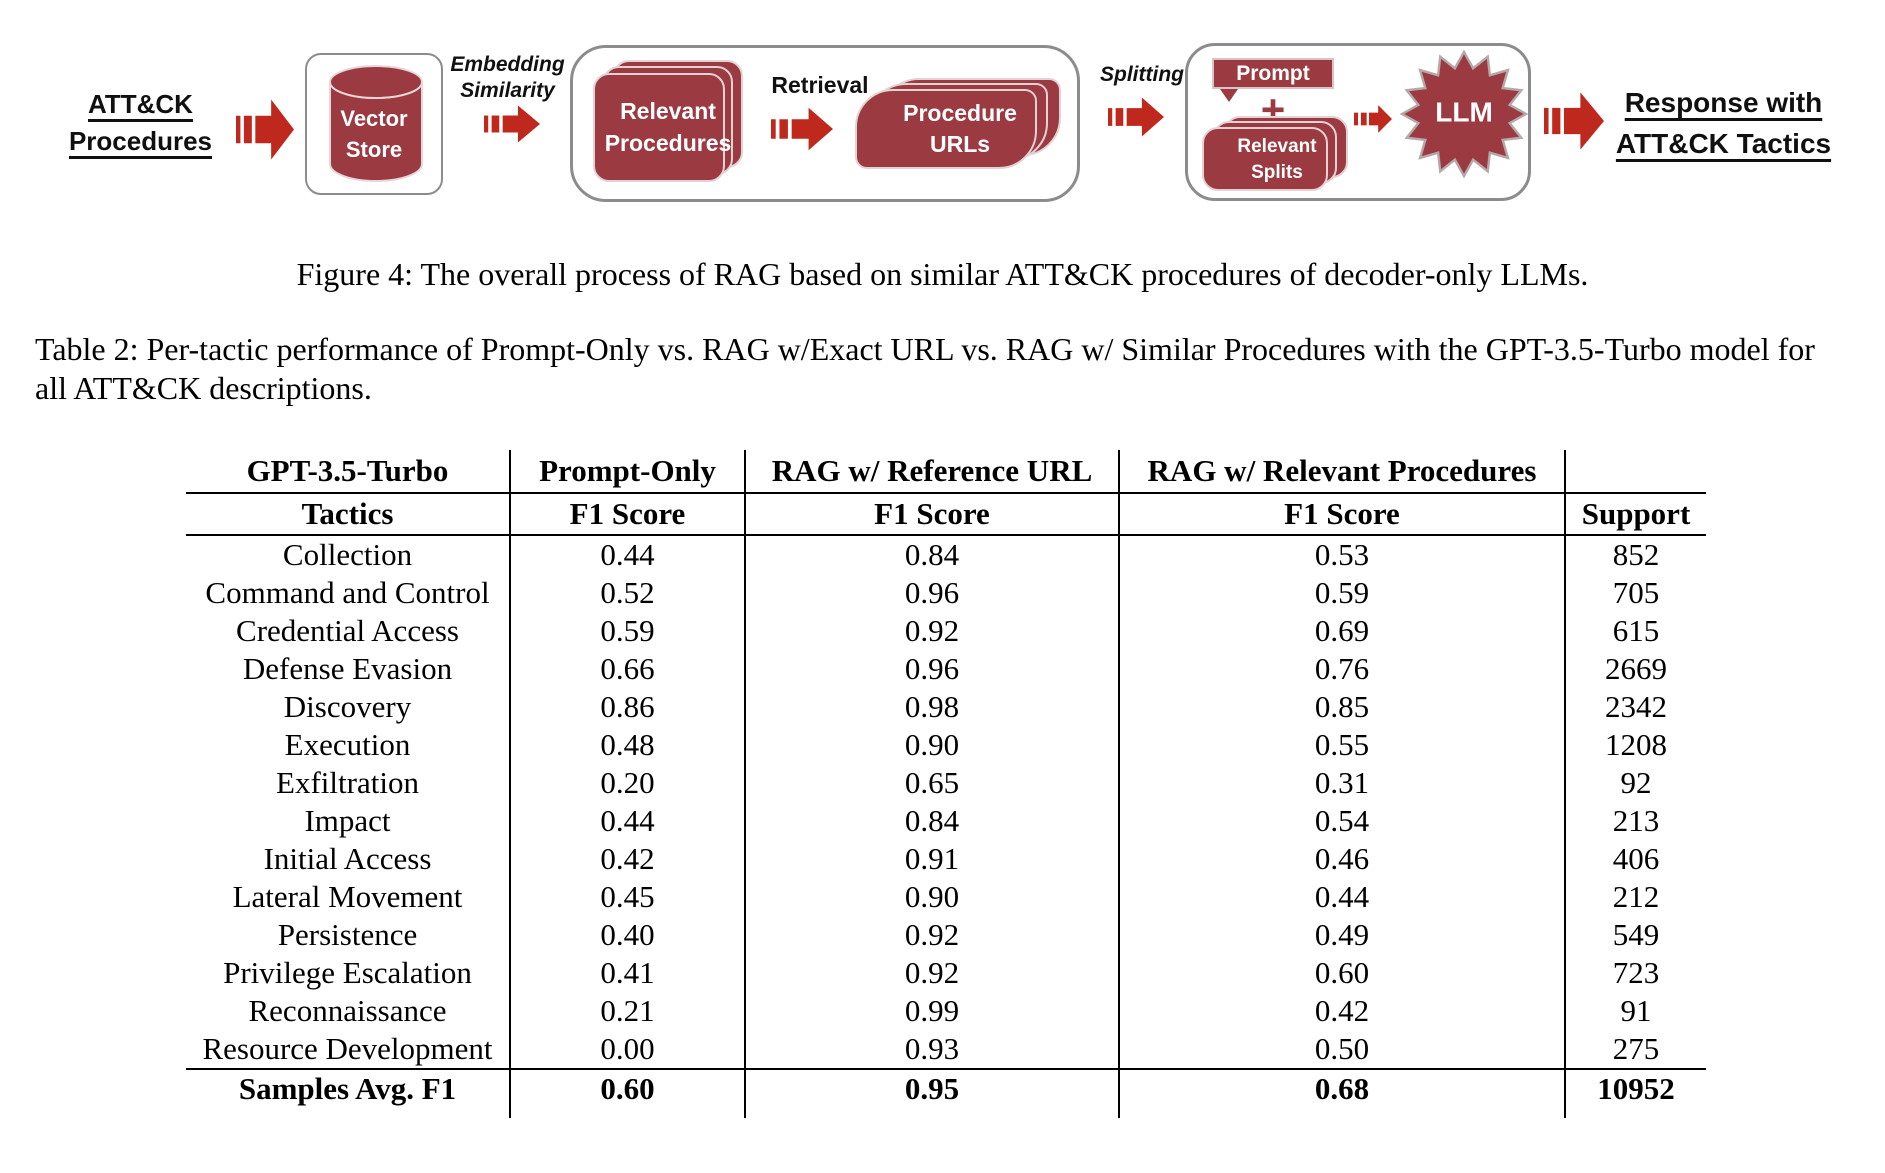  Describe the element at coordinates (140, 104) in the screenshot. I see `input-label-line1: ATT&CK` at that location.